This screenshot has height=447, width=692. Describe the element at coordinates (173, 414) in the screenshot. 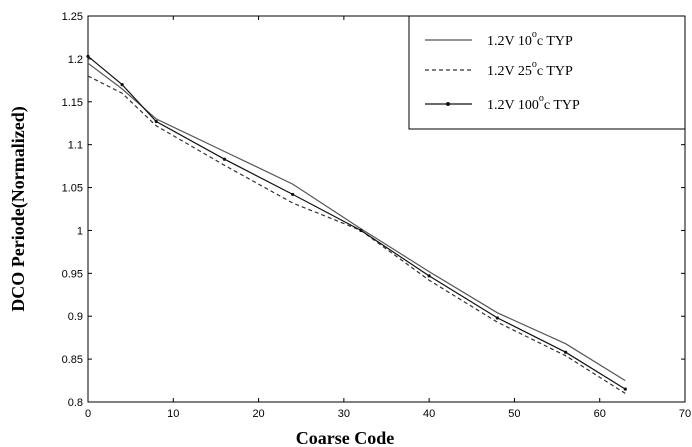

I see `x-tick-label: 10` at that location.